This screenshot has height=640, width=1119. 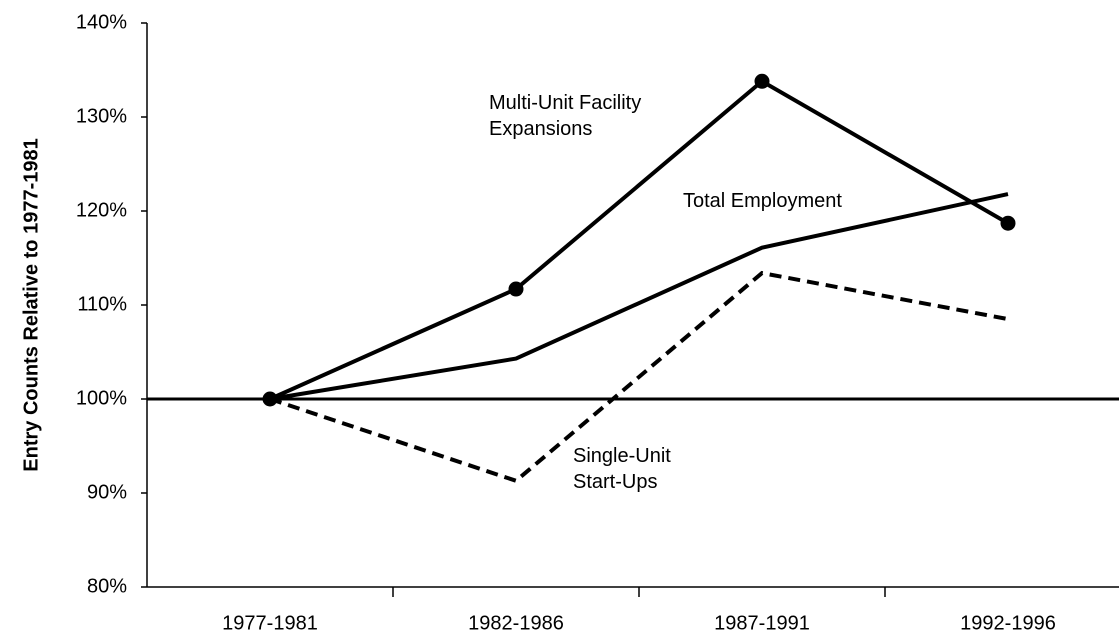 I want to click on y-tick-label: 100%, so click(x=101, y=398).